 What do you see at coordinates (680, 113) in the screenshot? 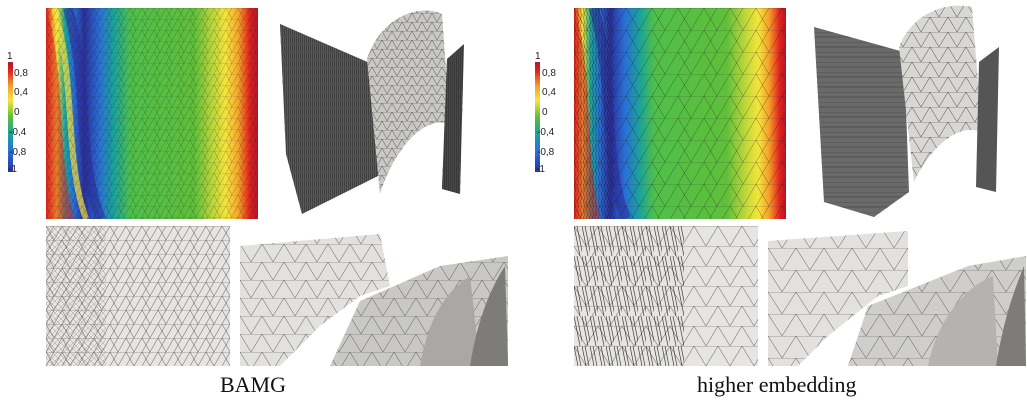
I see `color-field-right` at bounding box center [680, 113].